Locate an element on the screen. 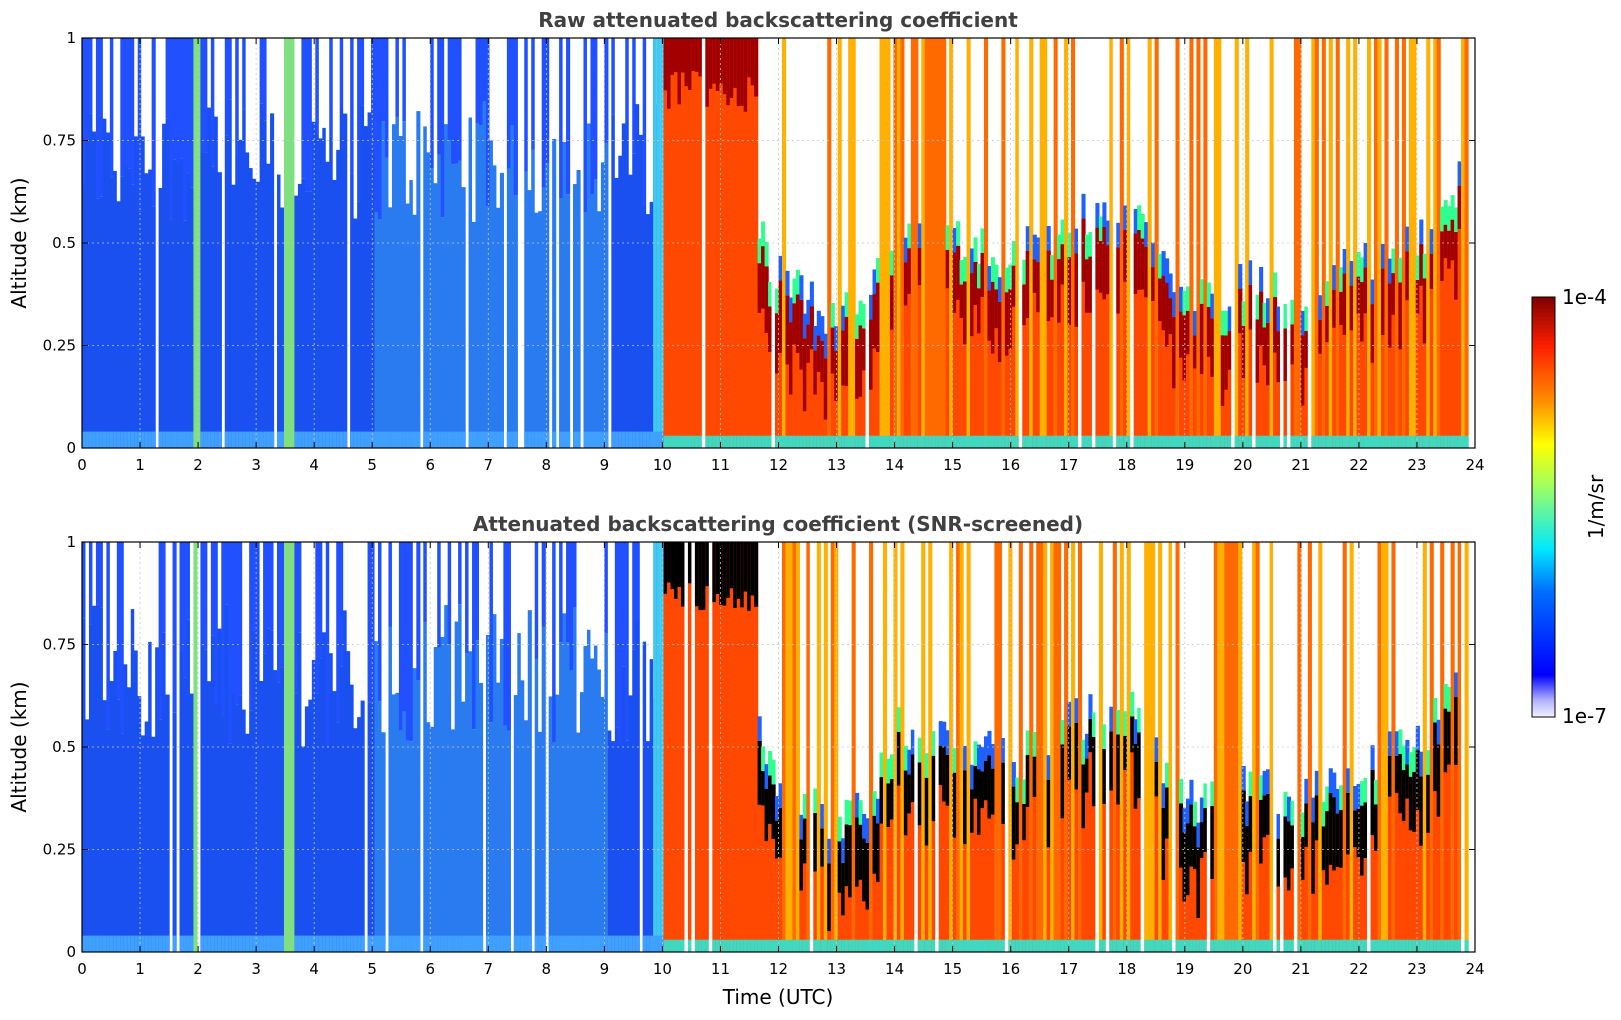 The height and width of the screenshot is (1020, 1621). x-tick-label: 7 is located at coordinates (489, 969).